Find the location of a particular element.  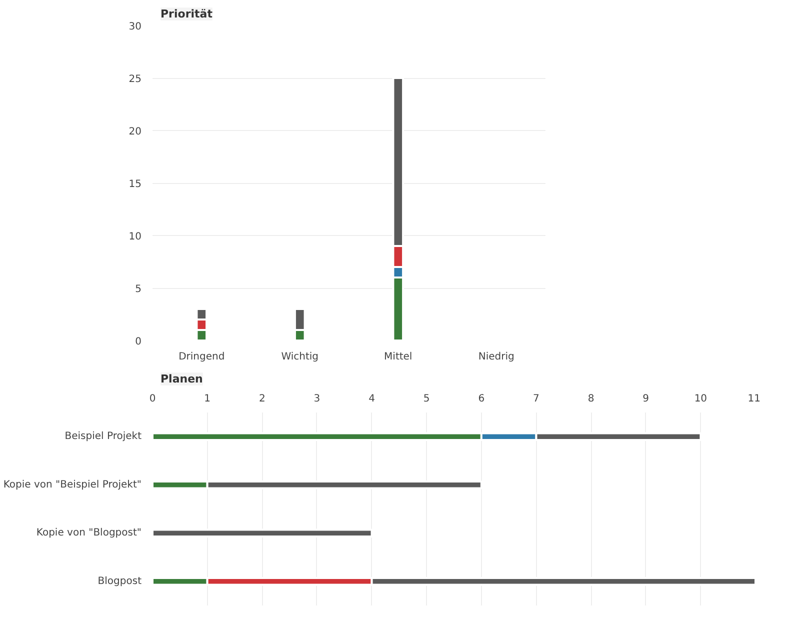

x-tick-label: 11 is located at coordinates (754, 399).